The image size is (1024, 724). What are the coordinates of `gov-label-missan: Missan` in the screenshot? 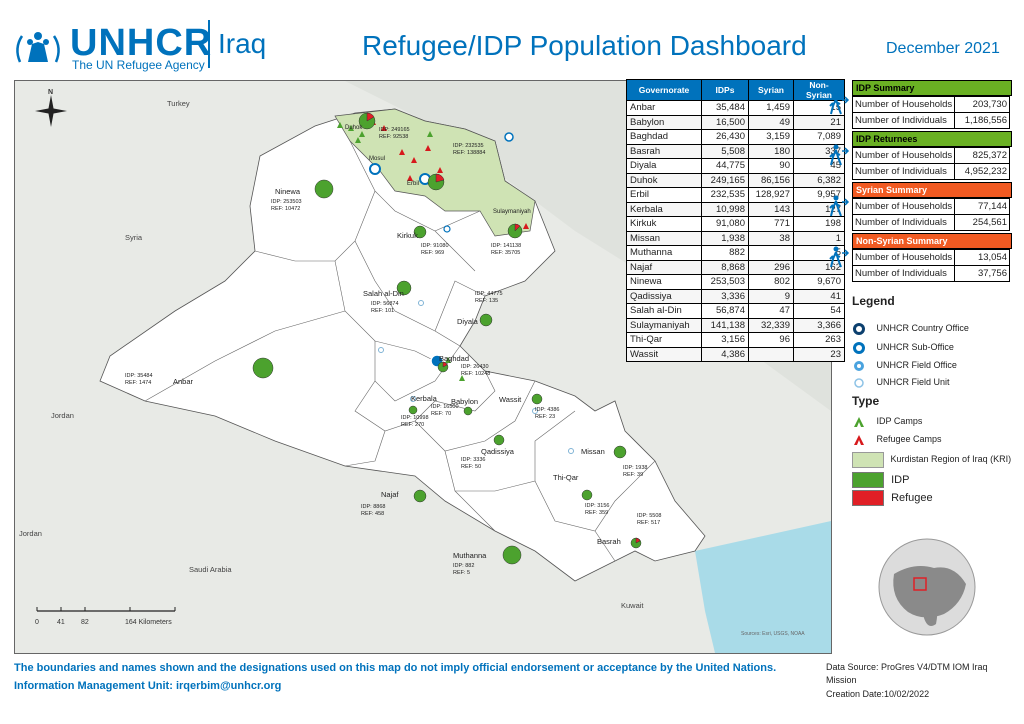 It's located at (593, 451).